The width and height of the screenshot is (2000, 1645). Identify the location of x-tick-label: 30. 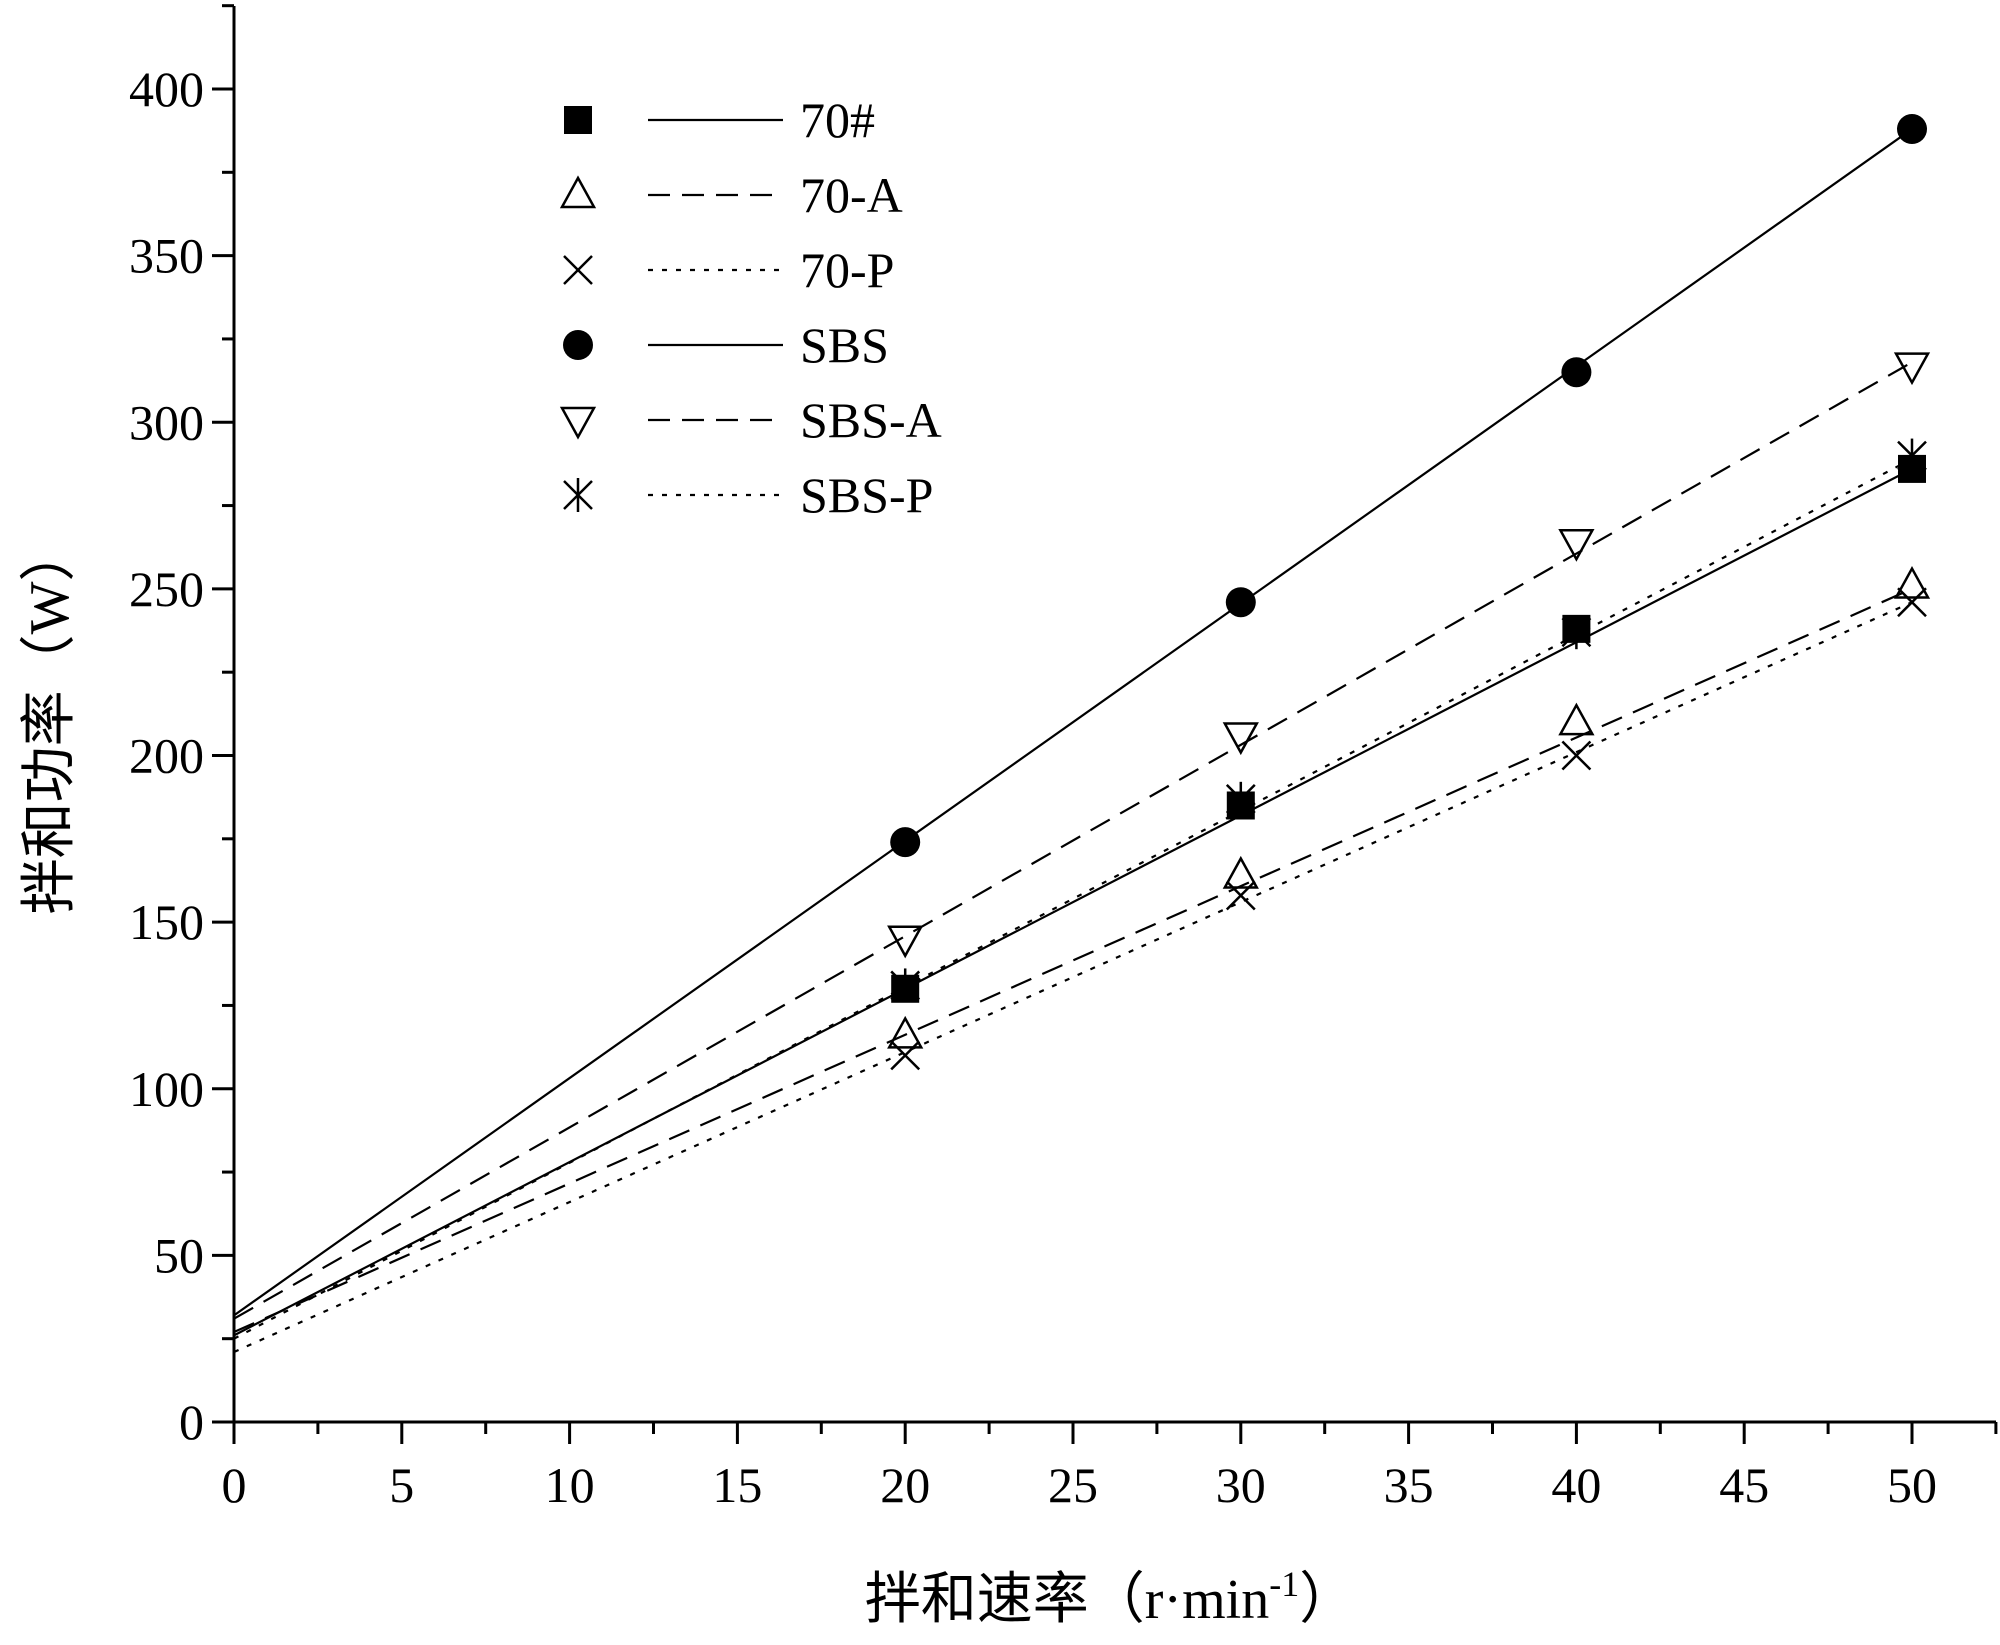
(1241, 1485).